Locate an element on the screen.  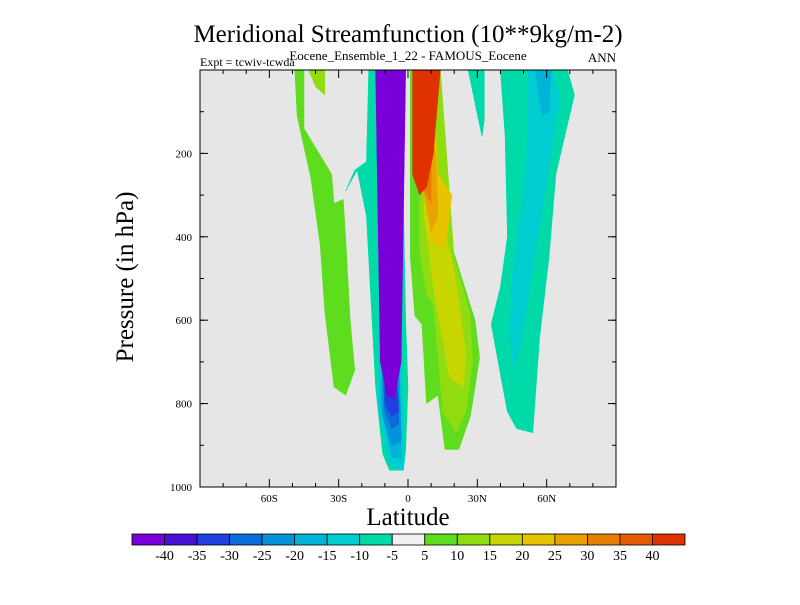
colorbar-label: 15 is located at coordinates (490, 556).